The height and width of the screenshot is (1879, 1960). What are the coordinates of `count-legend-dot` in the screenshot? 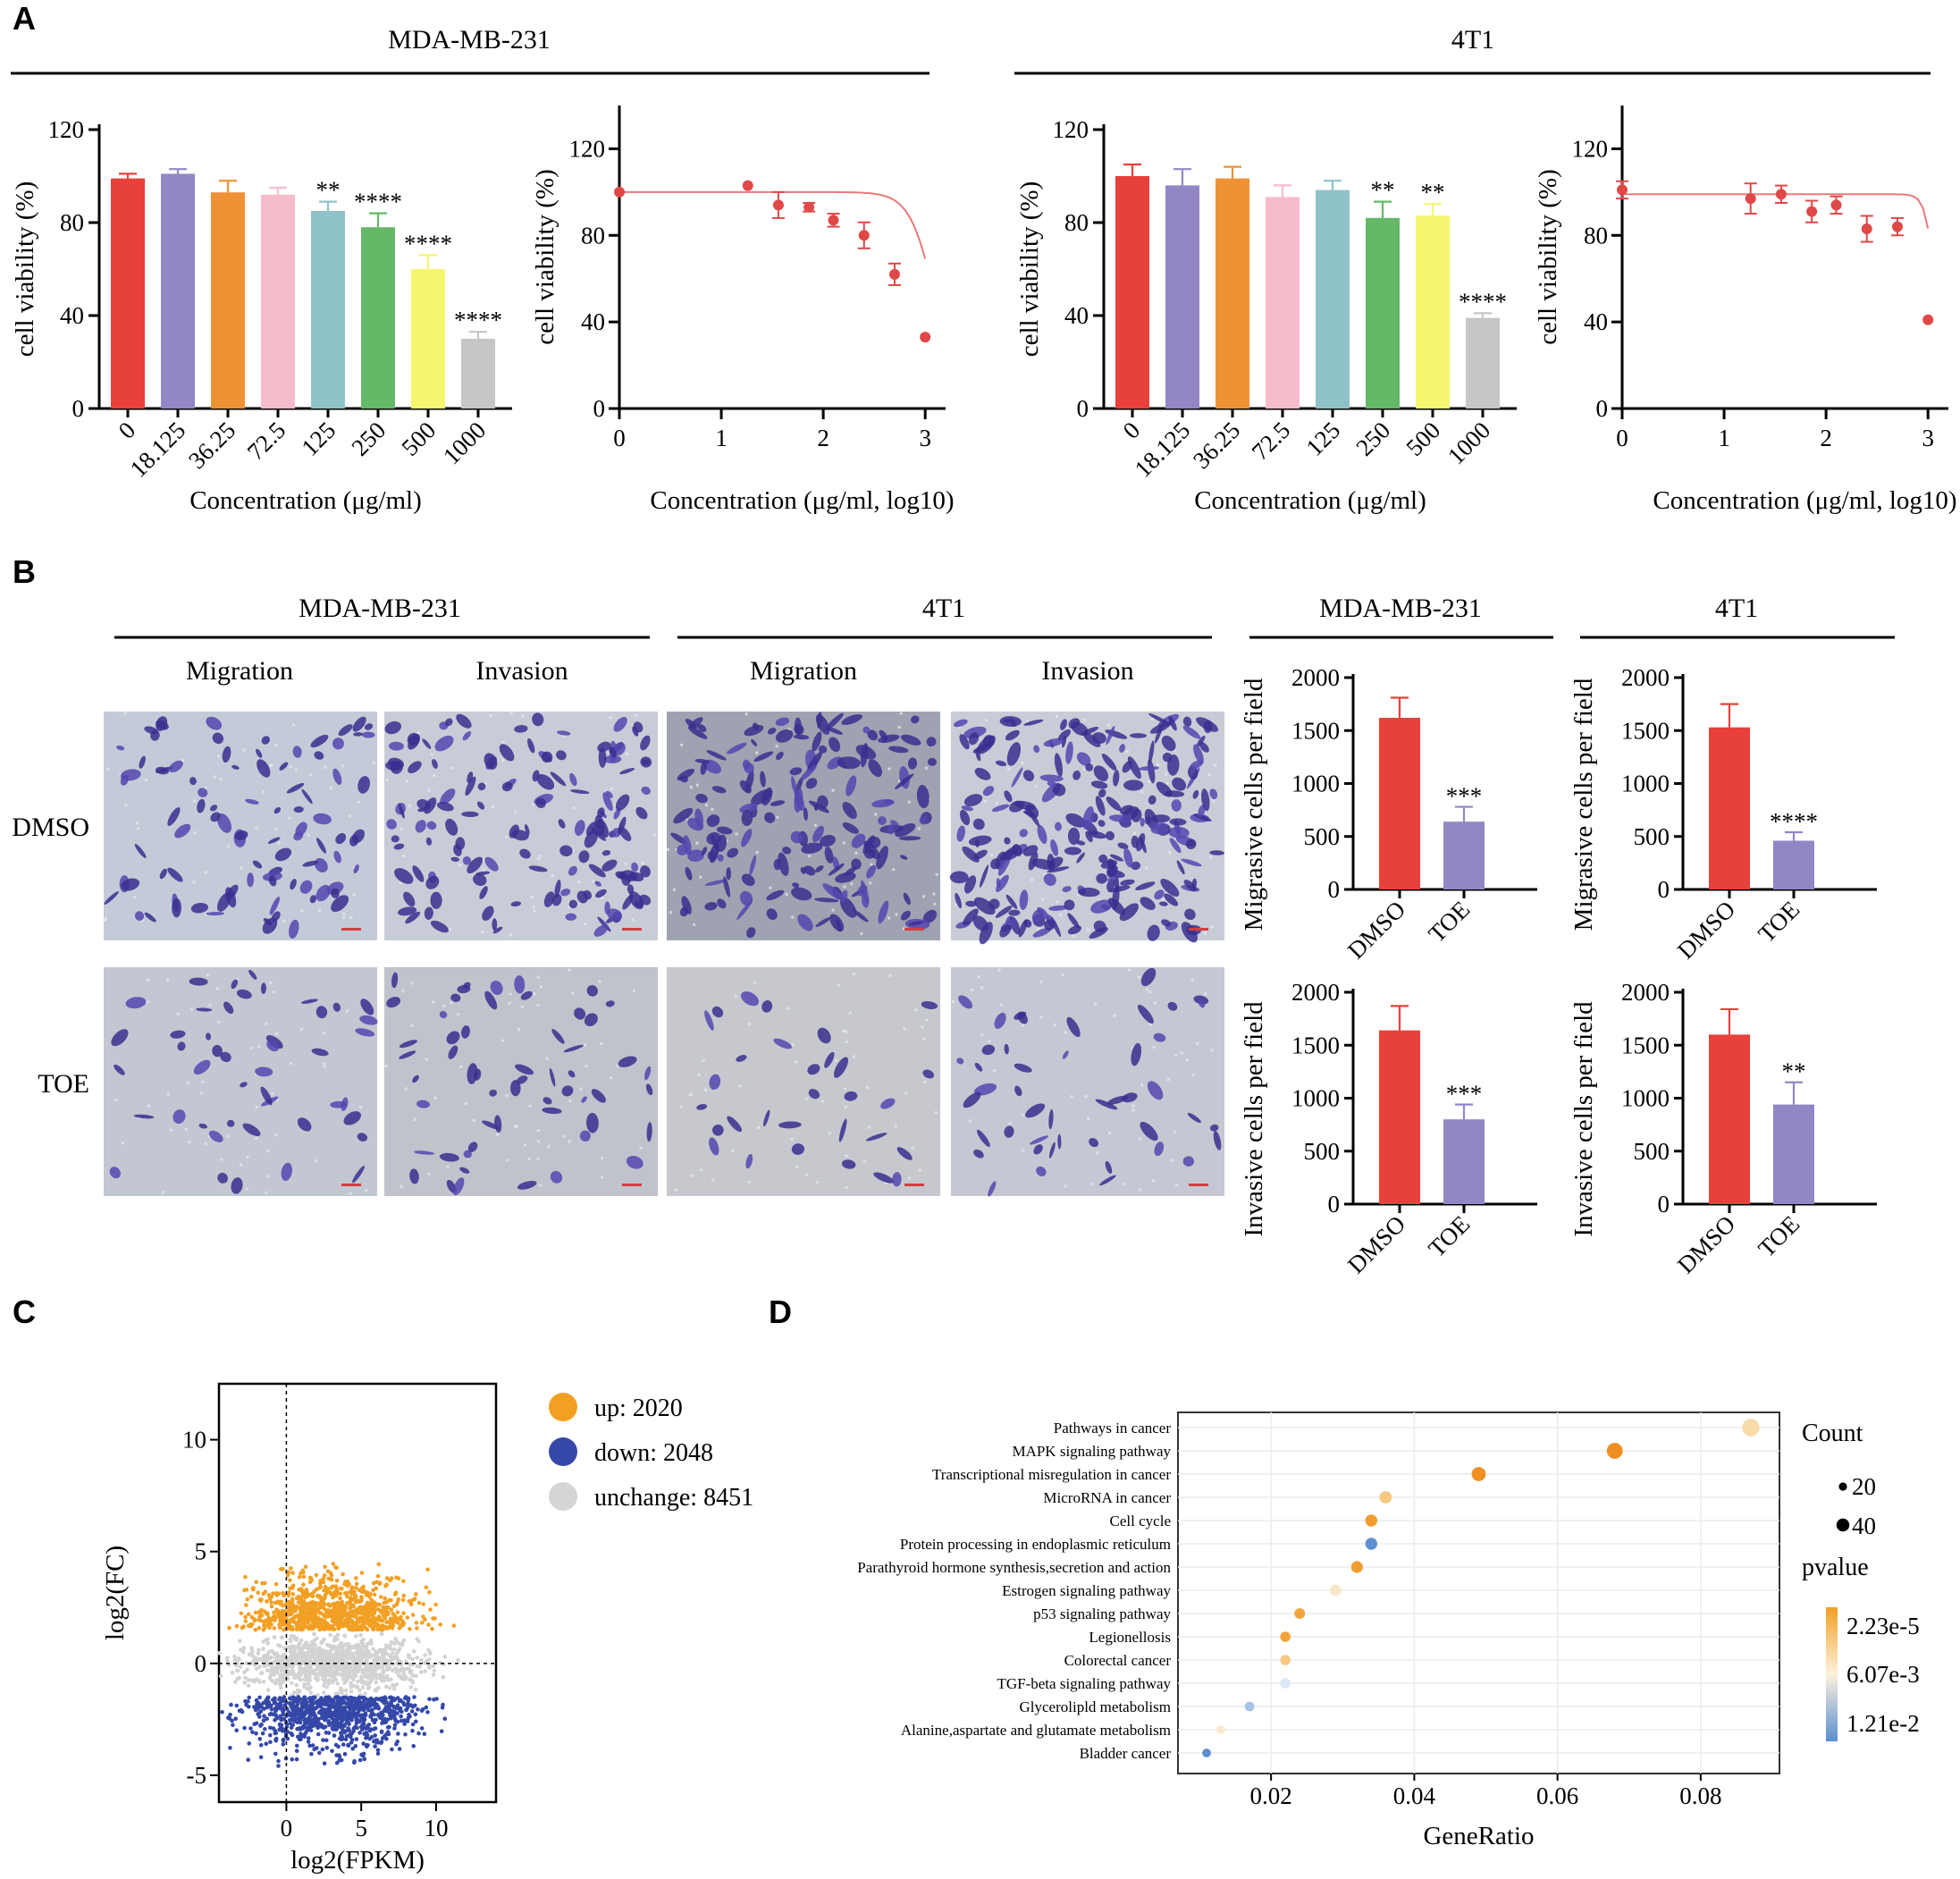 It's located at (1842, 1486).